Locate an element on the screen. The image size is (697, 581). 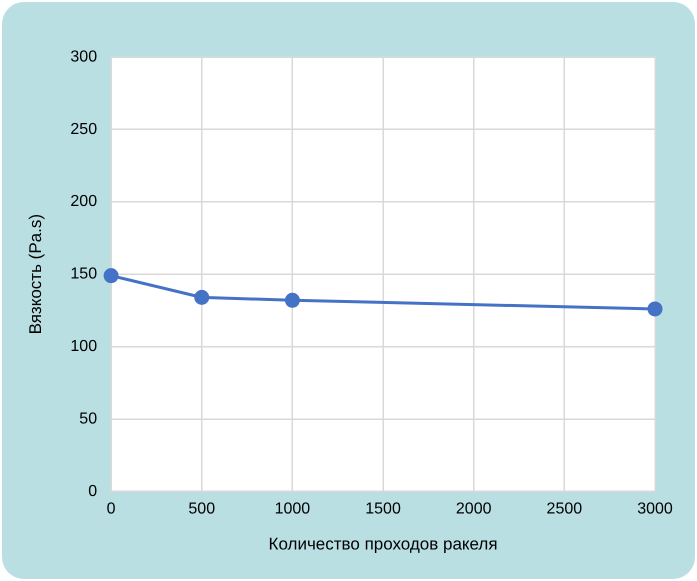
x-tick-label: 0 is located at coordinates (111, 509).